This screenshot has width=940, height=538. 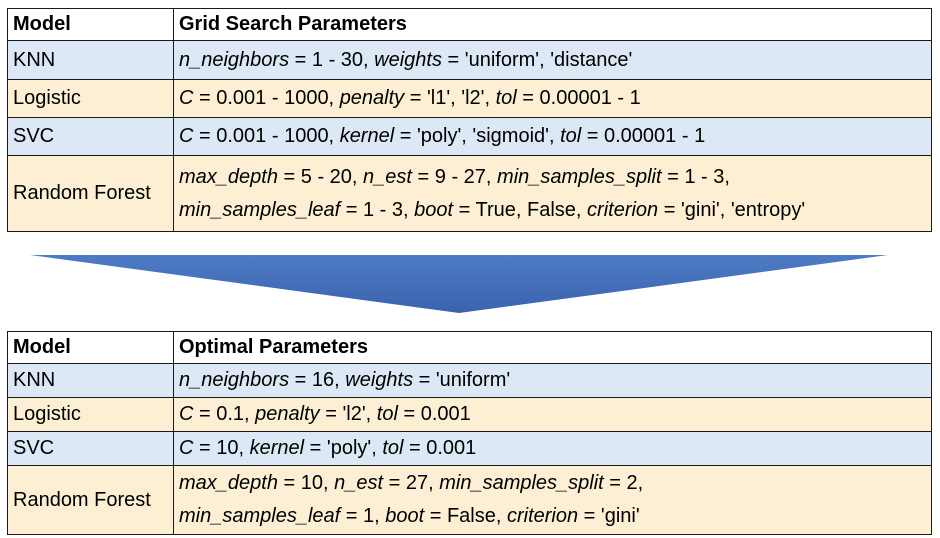 I want to click on param-line: C = 0.1, penalty = 'l2', tol = 0.001, so click(x=552, y=415).